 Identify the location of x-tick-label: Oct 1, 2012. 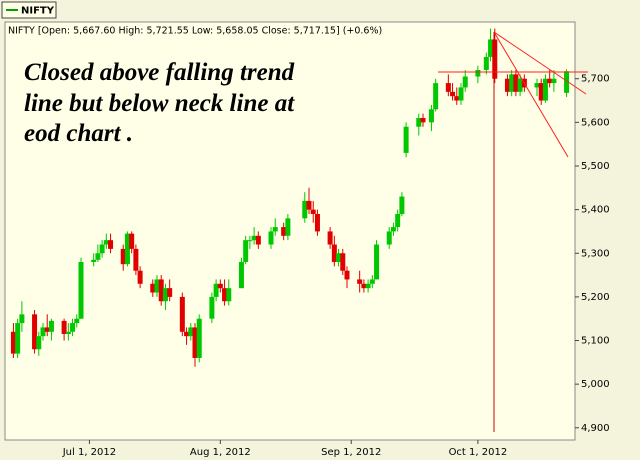
(478, 452).